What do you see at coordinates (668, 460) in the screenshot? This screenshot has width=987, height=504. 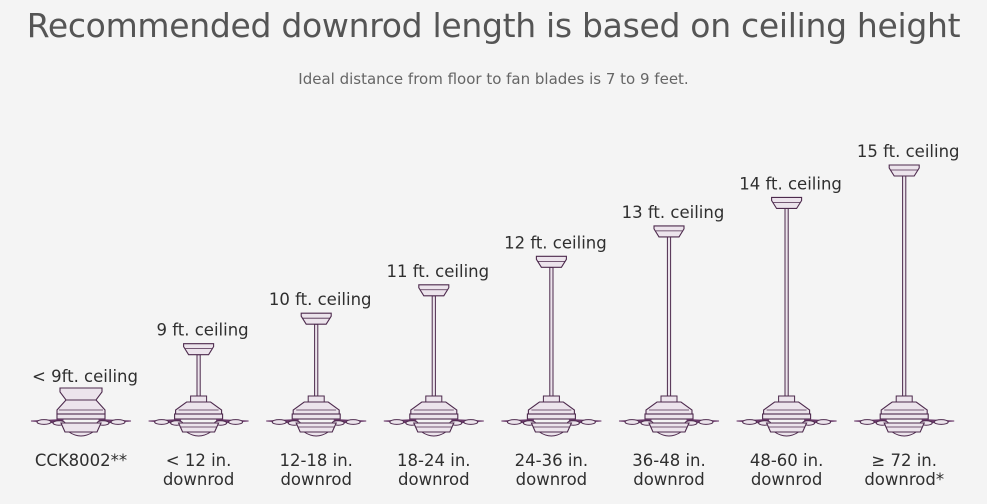 I see `downrod-length-label: 36-48 in.` at bounding box center [668, 460].